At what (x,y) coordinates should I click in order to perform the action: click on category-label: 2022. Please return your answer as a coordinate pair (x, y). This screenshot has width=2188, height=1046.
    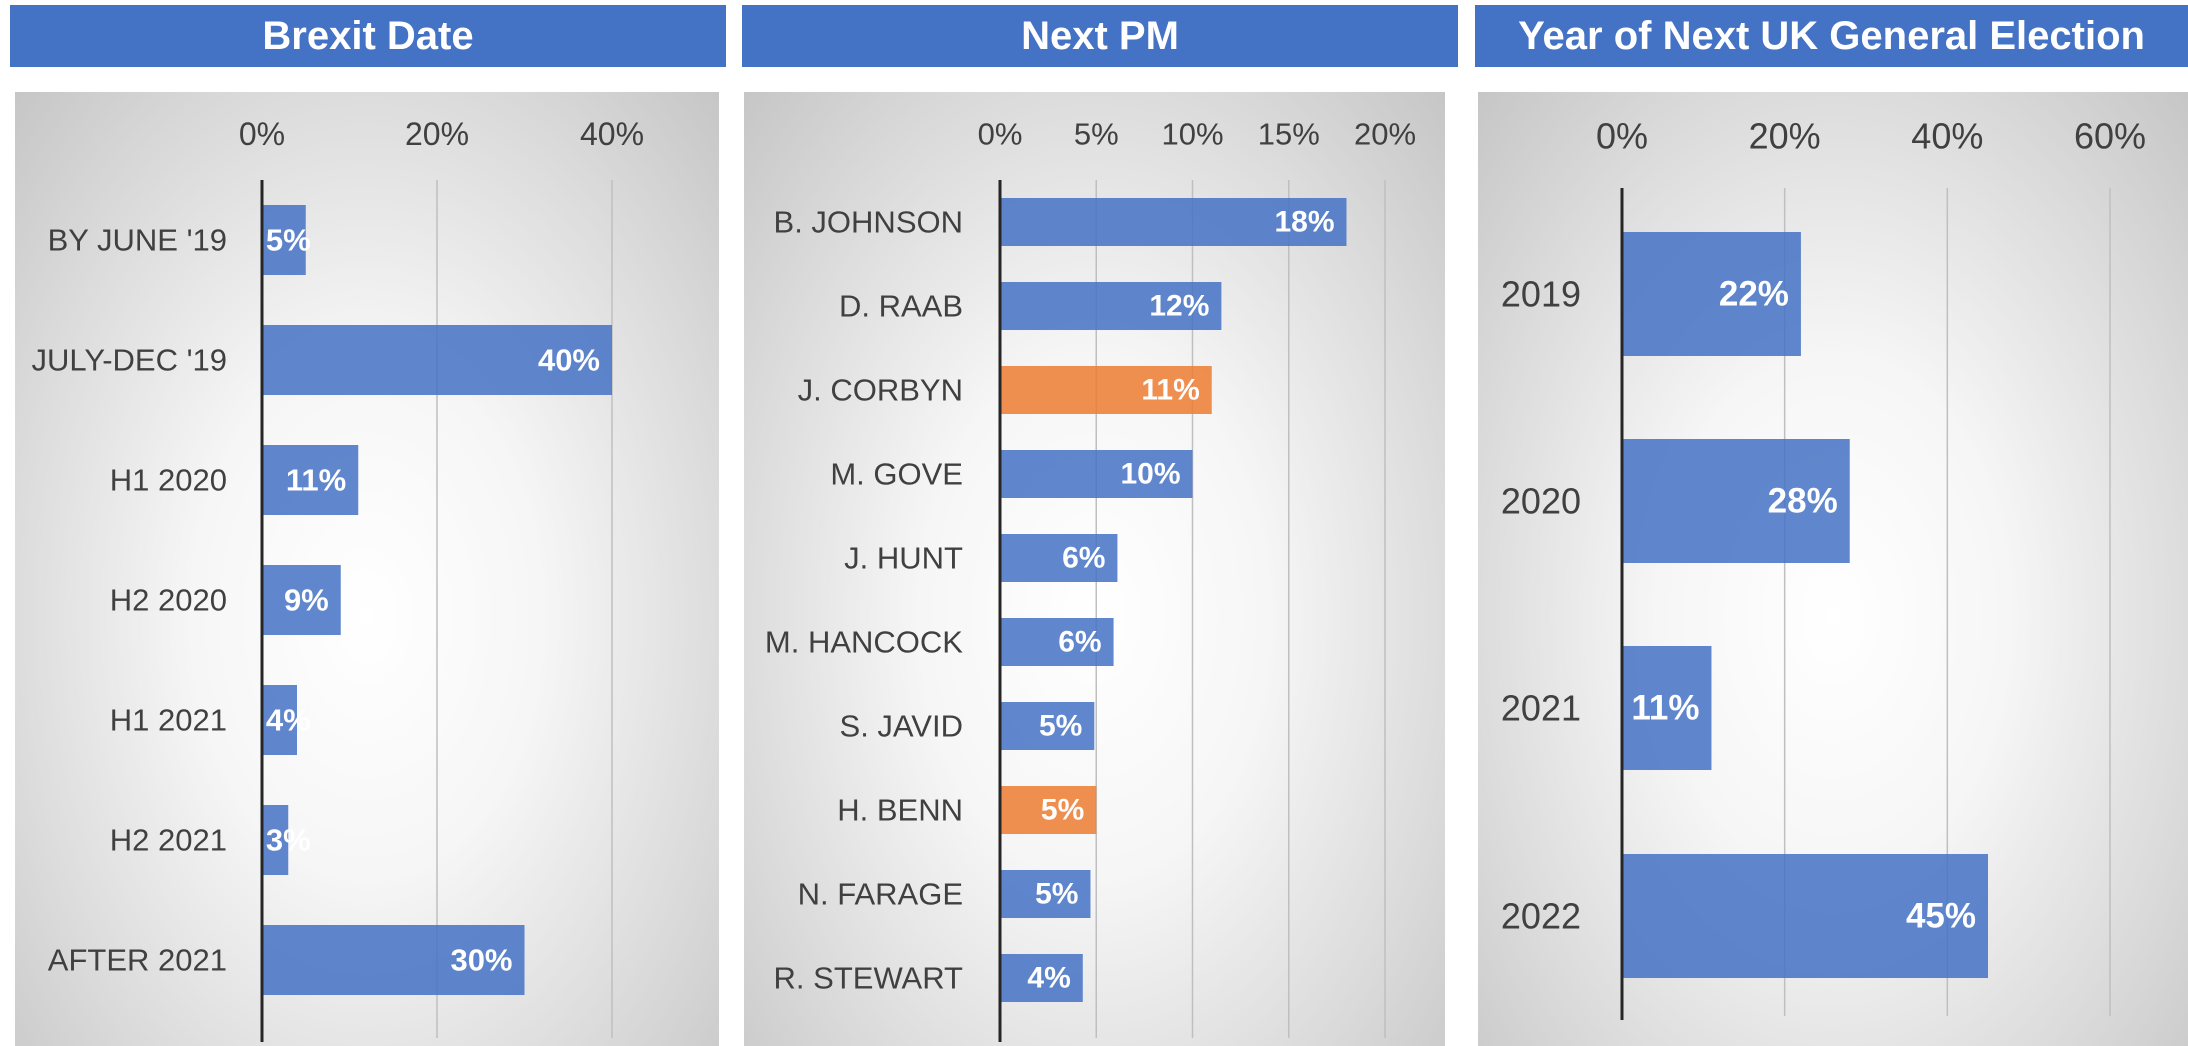
    Looking at the image, I should click on (1541, 916).